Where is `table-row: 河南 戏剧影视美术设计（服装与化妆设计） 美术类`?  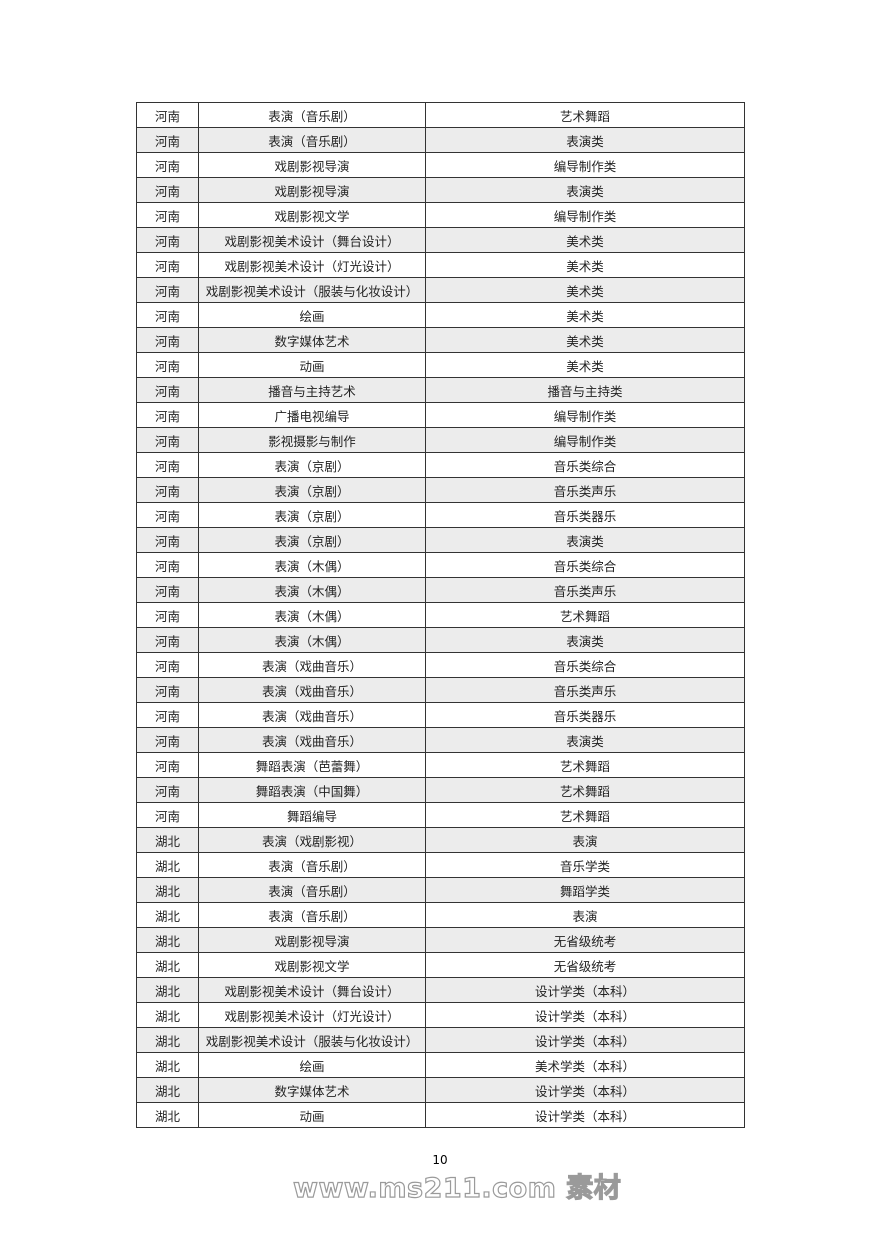 table-row: 河南 戏剧影视美术设计（服装与化妆设计） 美术类 is located at coordinates (440, 290).